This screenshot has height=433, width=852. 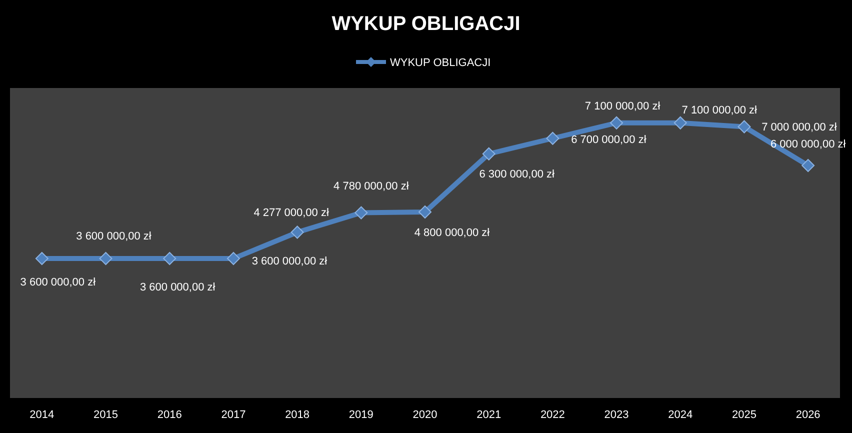 I want to click on x-tick-label: 2026, so click(x=808, y=415).